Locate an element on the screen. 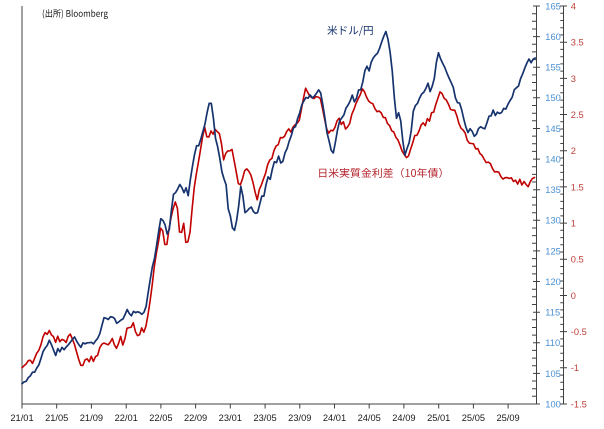 This screenshot has width=604, height=429. svg-text: 160 is located at coordinates (553, 37).